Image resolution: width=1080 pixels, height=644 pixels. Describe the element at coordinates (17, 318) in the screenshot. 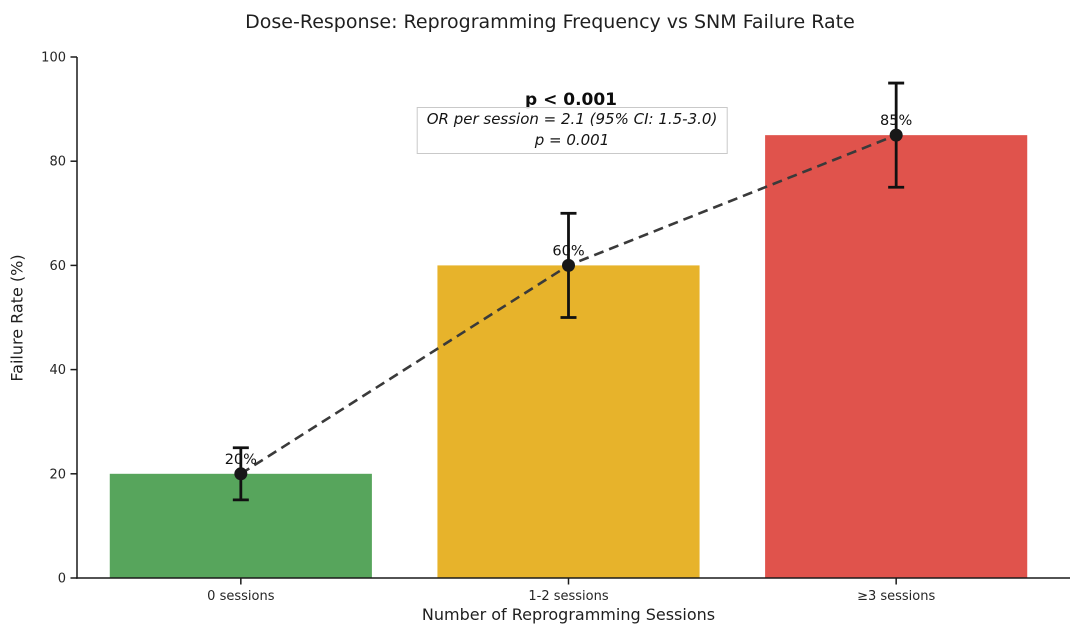

I see `y-axis-label: Failure Rate (%)` at that location.